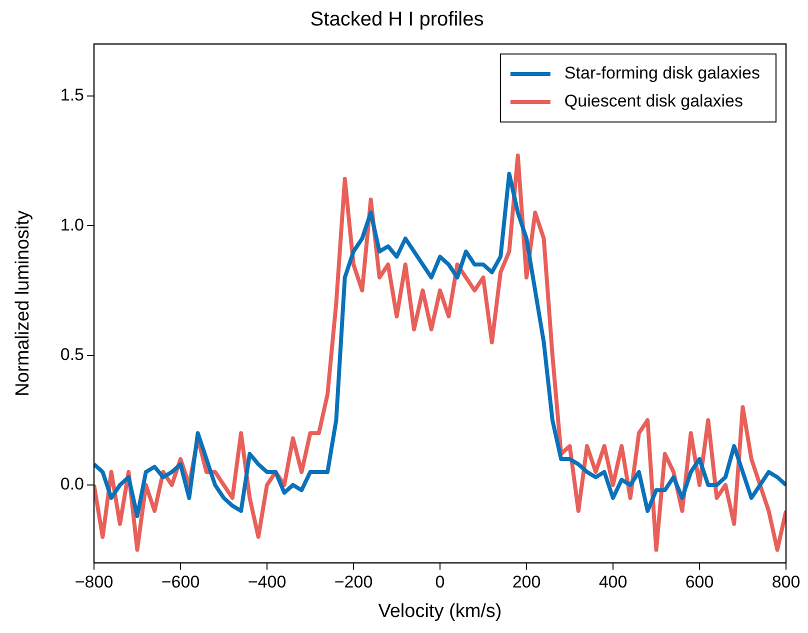  What do you see at coordinates (526, 582) in the screenshot?
I see `x-tick-label: 200` at bounding box center [526, 582].